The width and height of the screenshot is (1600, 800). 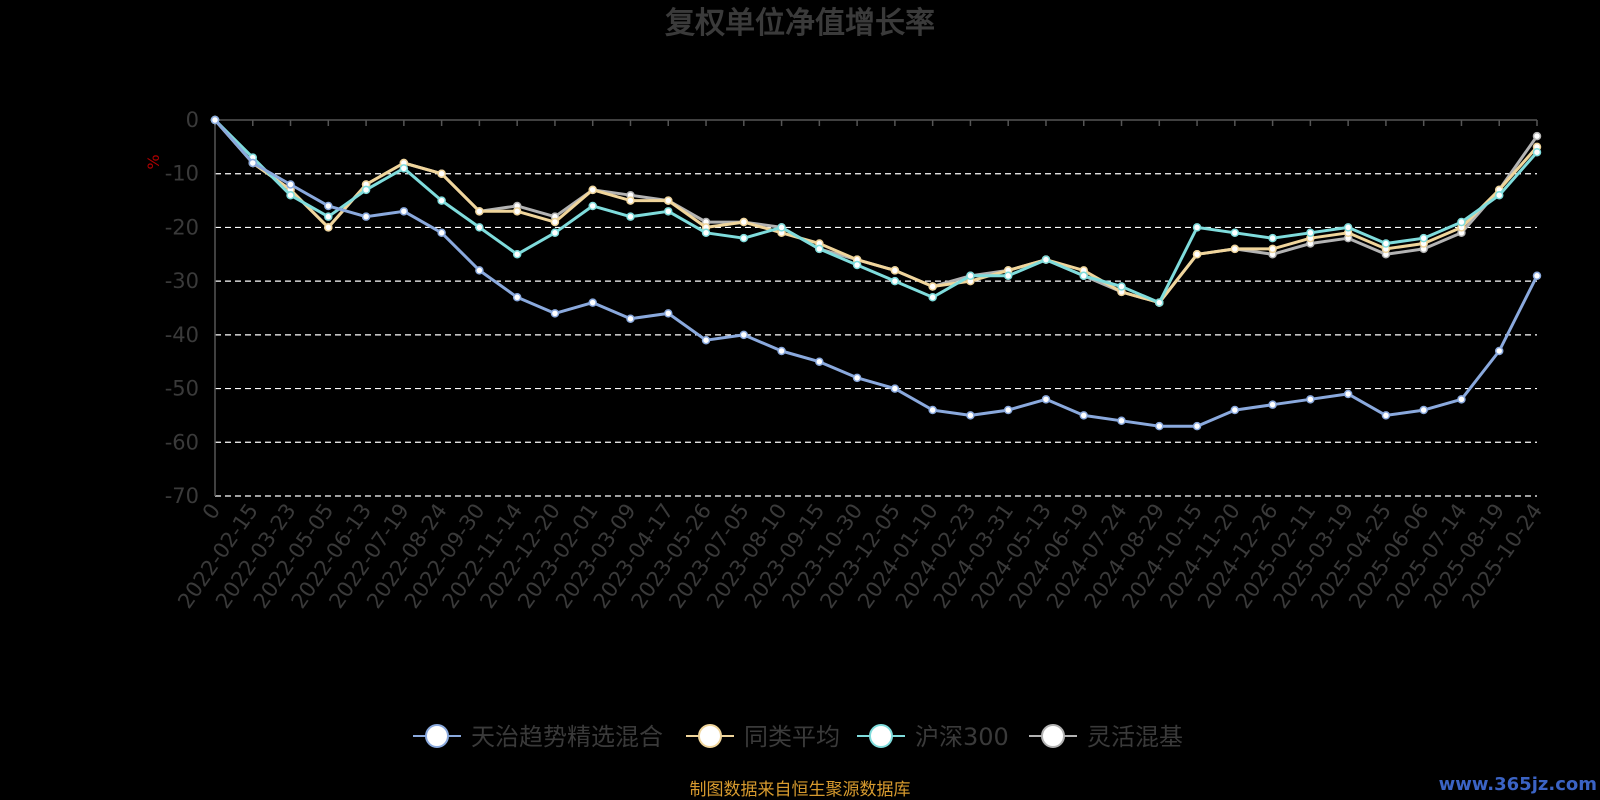 What do you see at coordinates (153, 161) in the screenshot?
I see `y-axis-unit: %` at bounding box center [153, 161].